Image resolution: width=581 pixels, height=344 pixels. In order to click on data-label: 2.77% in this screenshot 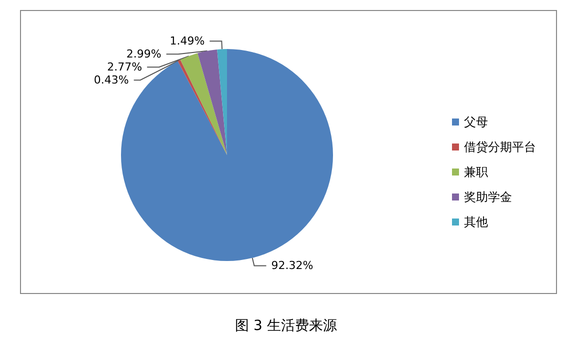, I will do `click(124, 67)`.